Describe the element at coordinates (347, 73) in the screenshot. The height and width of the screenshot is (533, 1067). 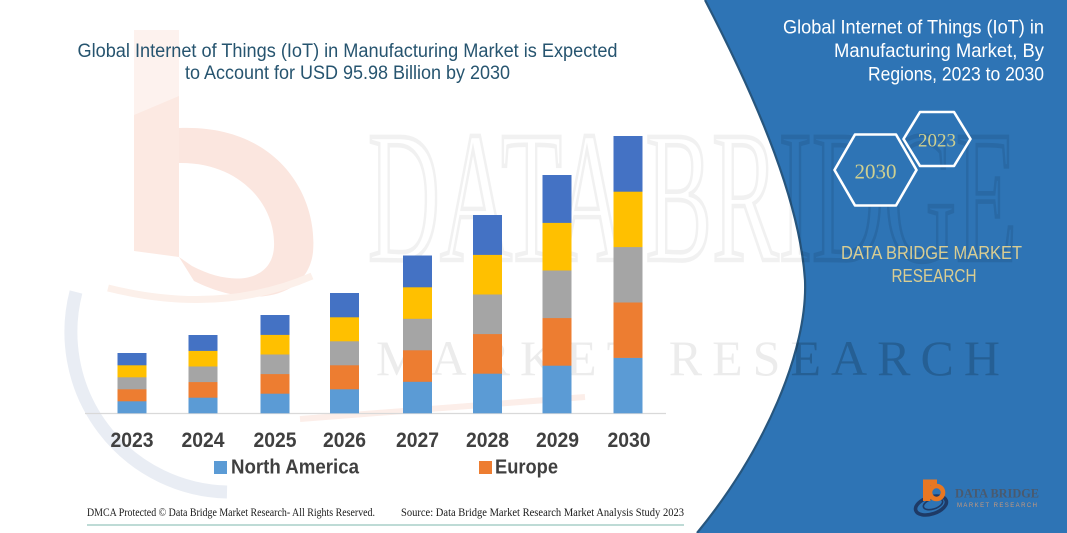
I see `svg-text:to Account for USD 95.98 Billi: to Account for USD 95.98 Billion by 2030` at that location.